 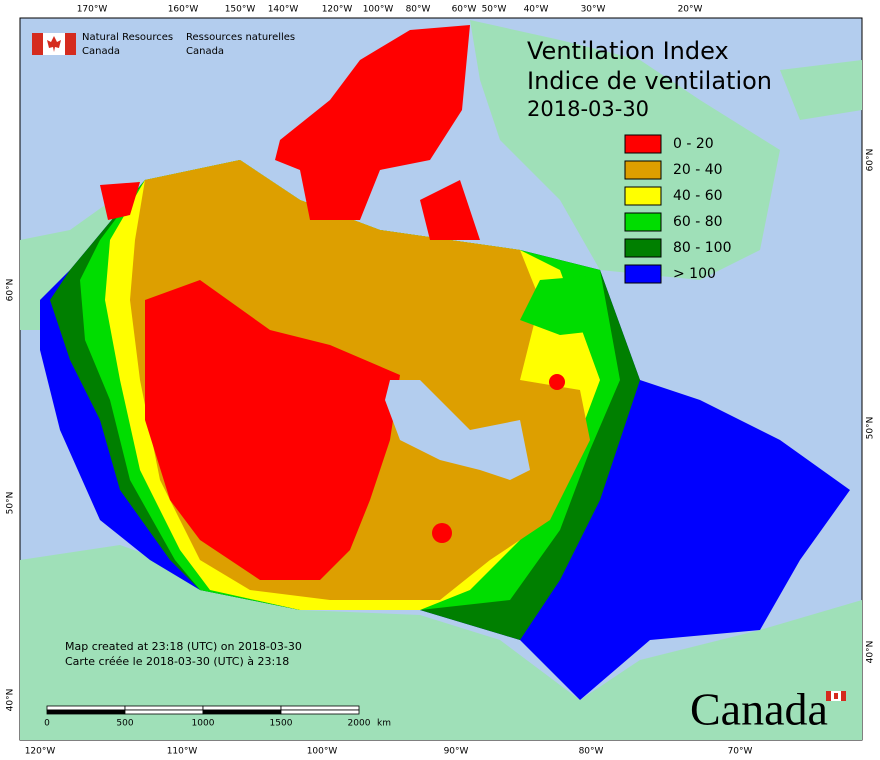 I want to click on title: Indice de ventilation, so click(x=649, y=81).